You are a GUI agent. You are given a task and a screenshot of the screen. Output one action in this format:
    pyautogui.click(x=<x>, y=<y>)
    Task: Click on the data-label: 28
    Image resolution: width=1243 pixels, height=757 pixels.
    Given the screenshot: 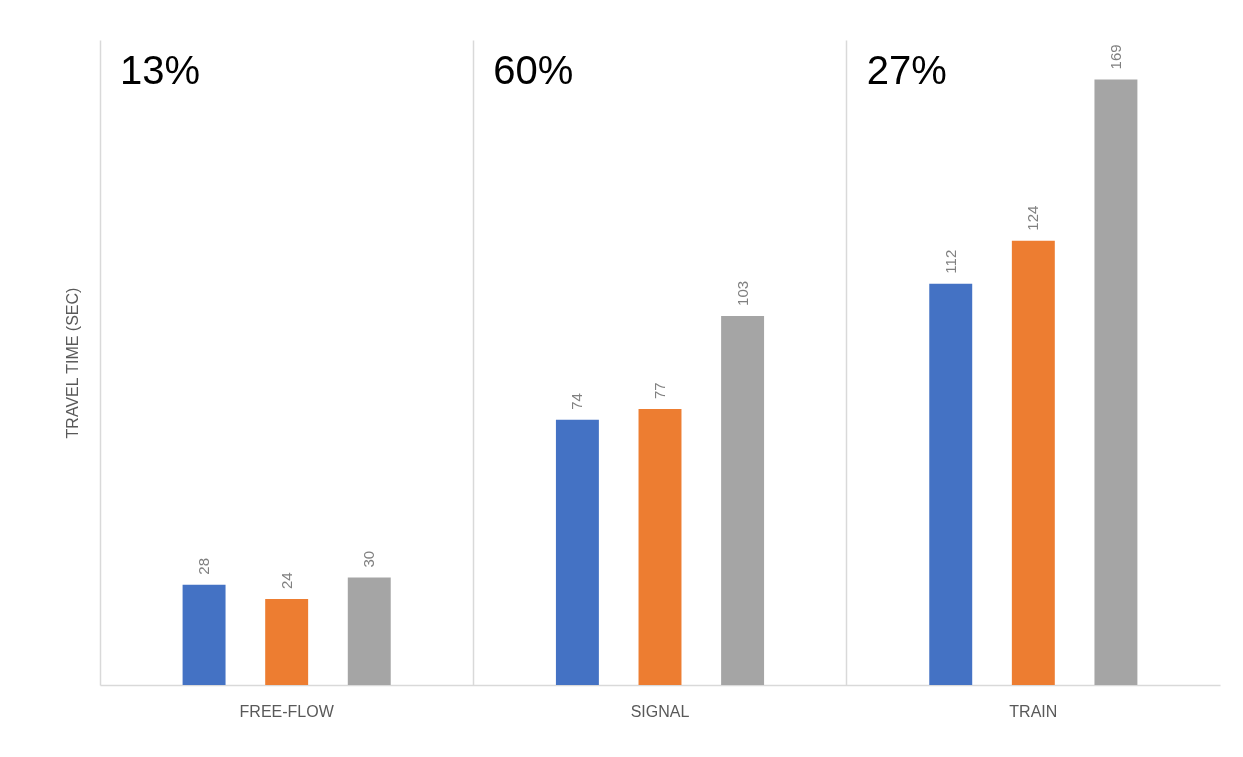 What is the action you would take?
    pyautogui.click(x=204, y=566)
    